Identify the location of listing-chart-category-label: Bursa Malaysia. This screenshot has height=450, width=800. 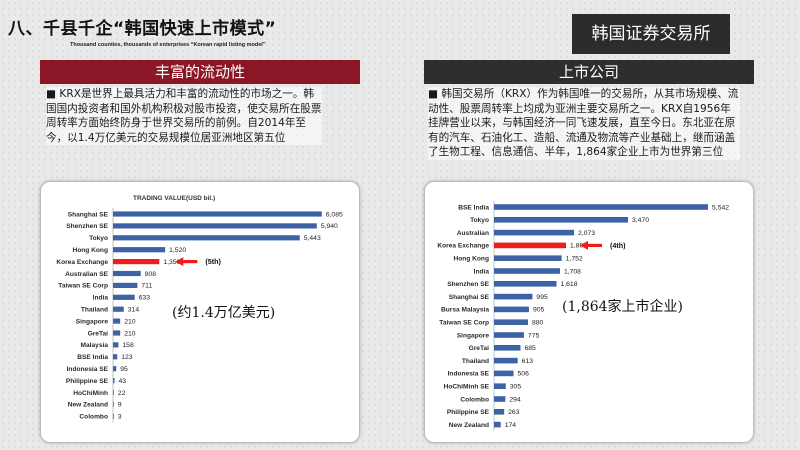
(465, 310).